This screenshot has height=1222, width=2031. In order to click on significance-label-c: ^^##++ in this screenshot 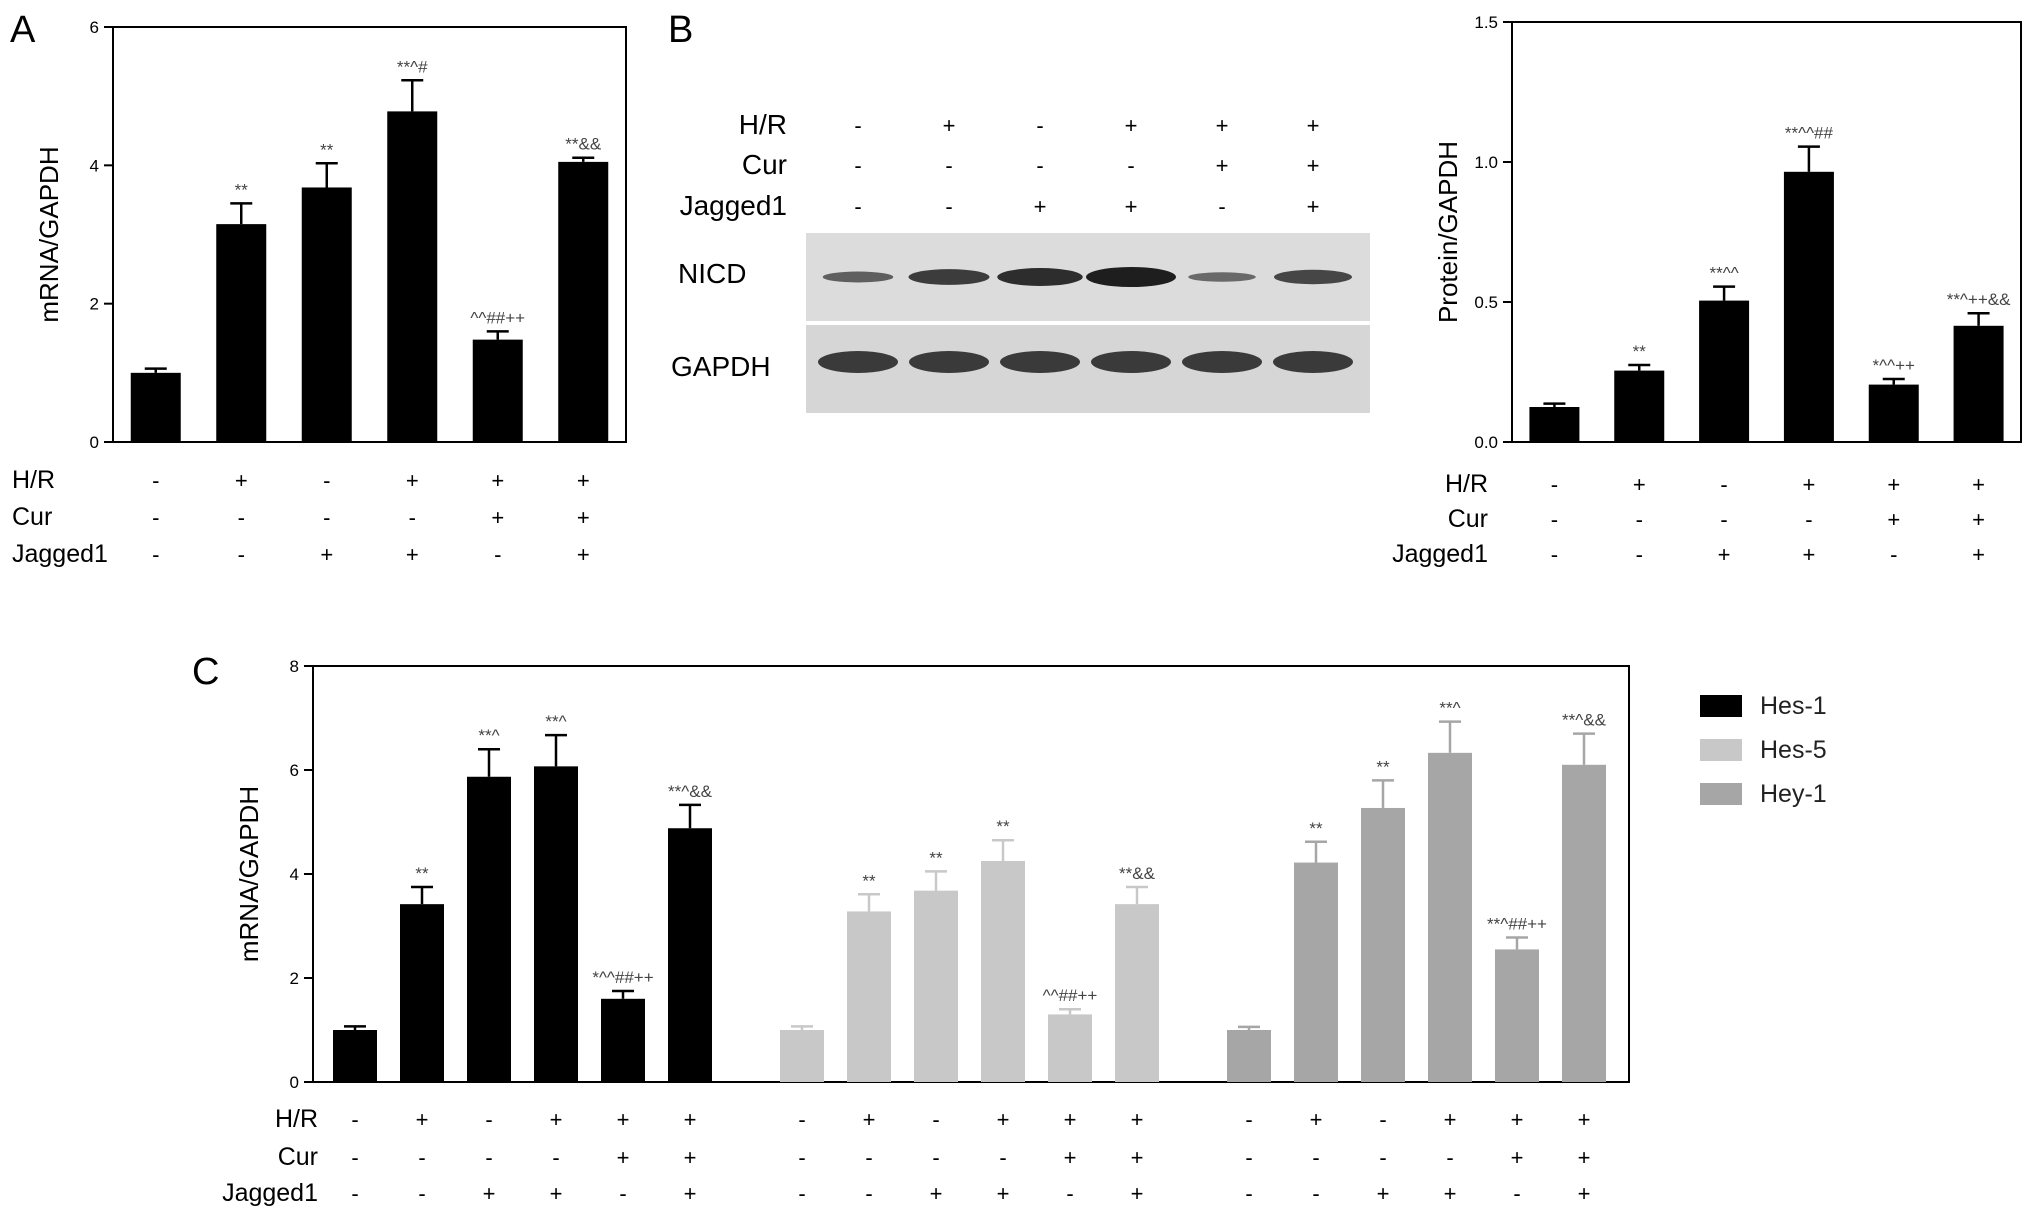, I will do `click(1070, 995)`.